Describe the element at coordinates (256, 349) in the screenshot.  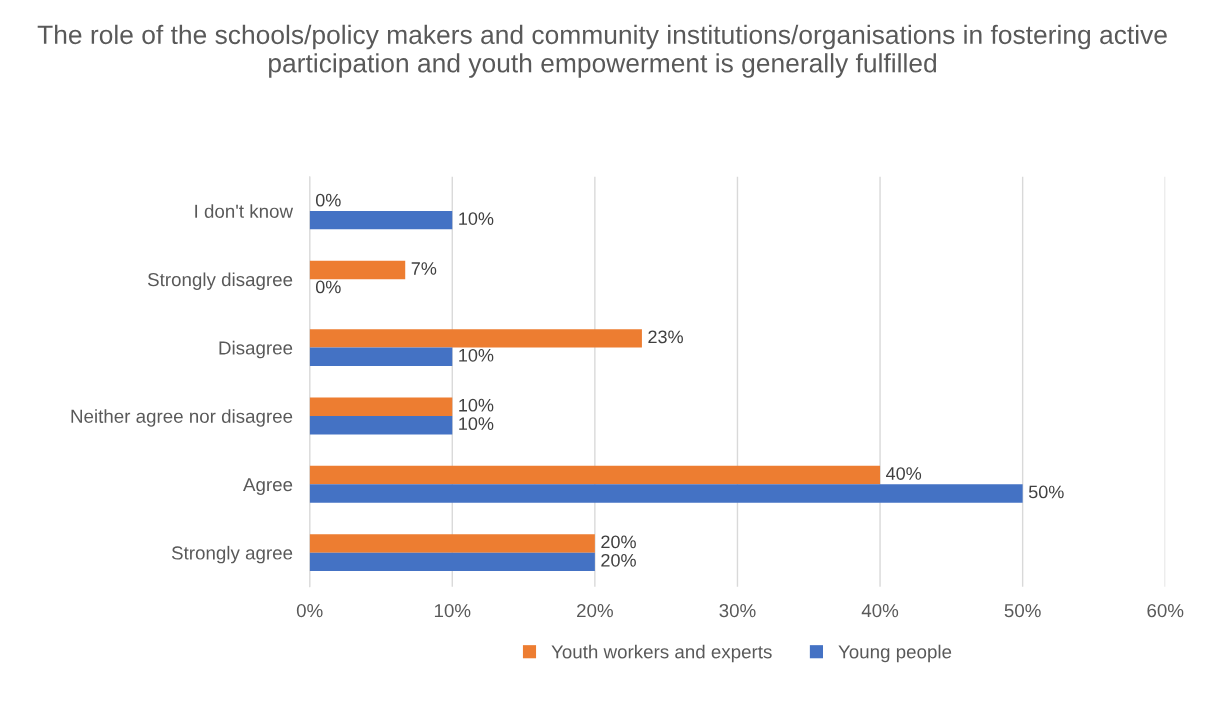
I see `y-tick-label: Disagree` at that location.